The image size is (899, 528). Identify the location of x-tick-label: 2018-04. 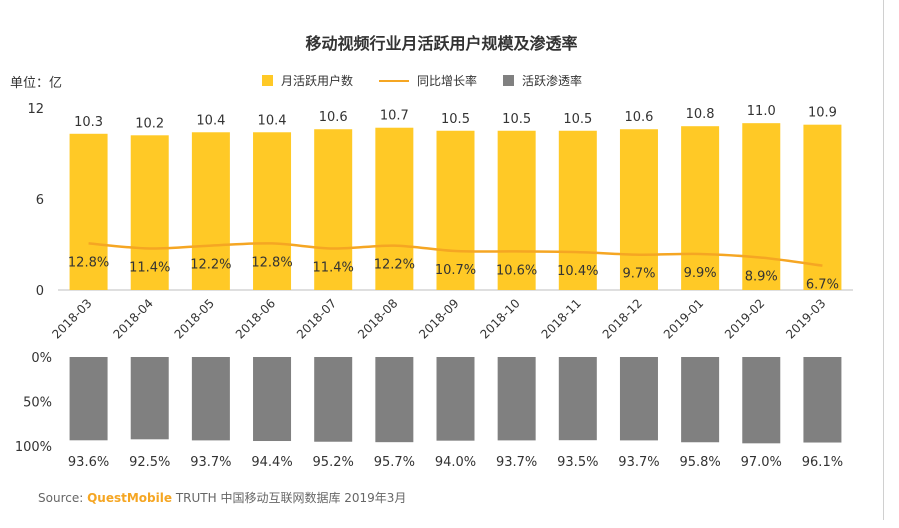
(132, 318).